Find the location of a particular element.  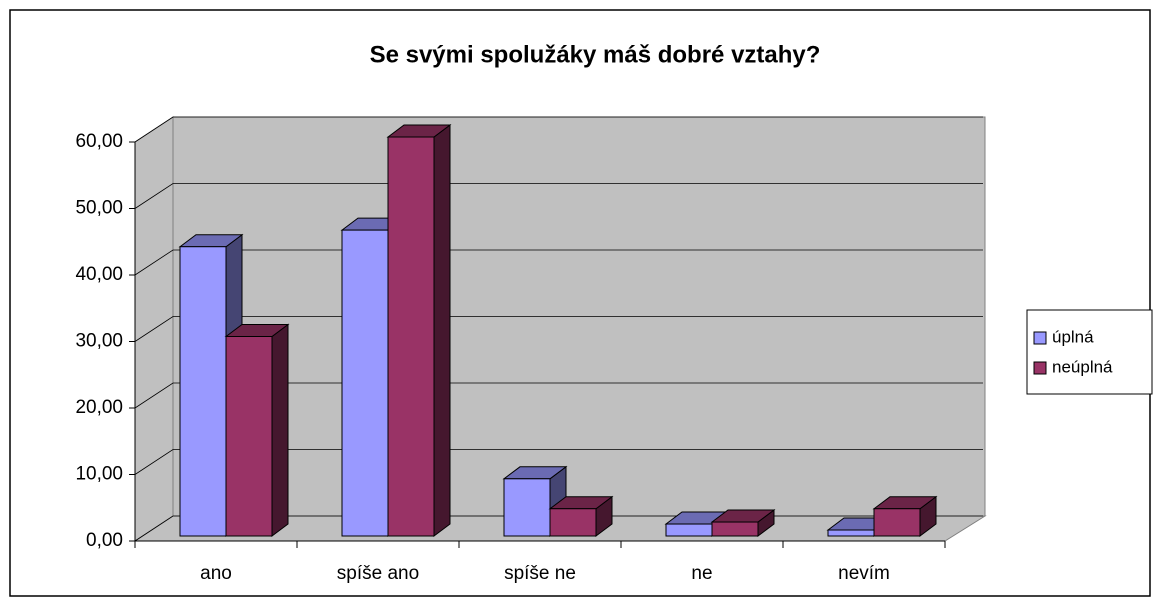

y-tick-label: 0,00 is located at coordinates (104, 540).